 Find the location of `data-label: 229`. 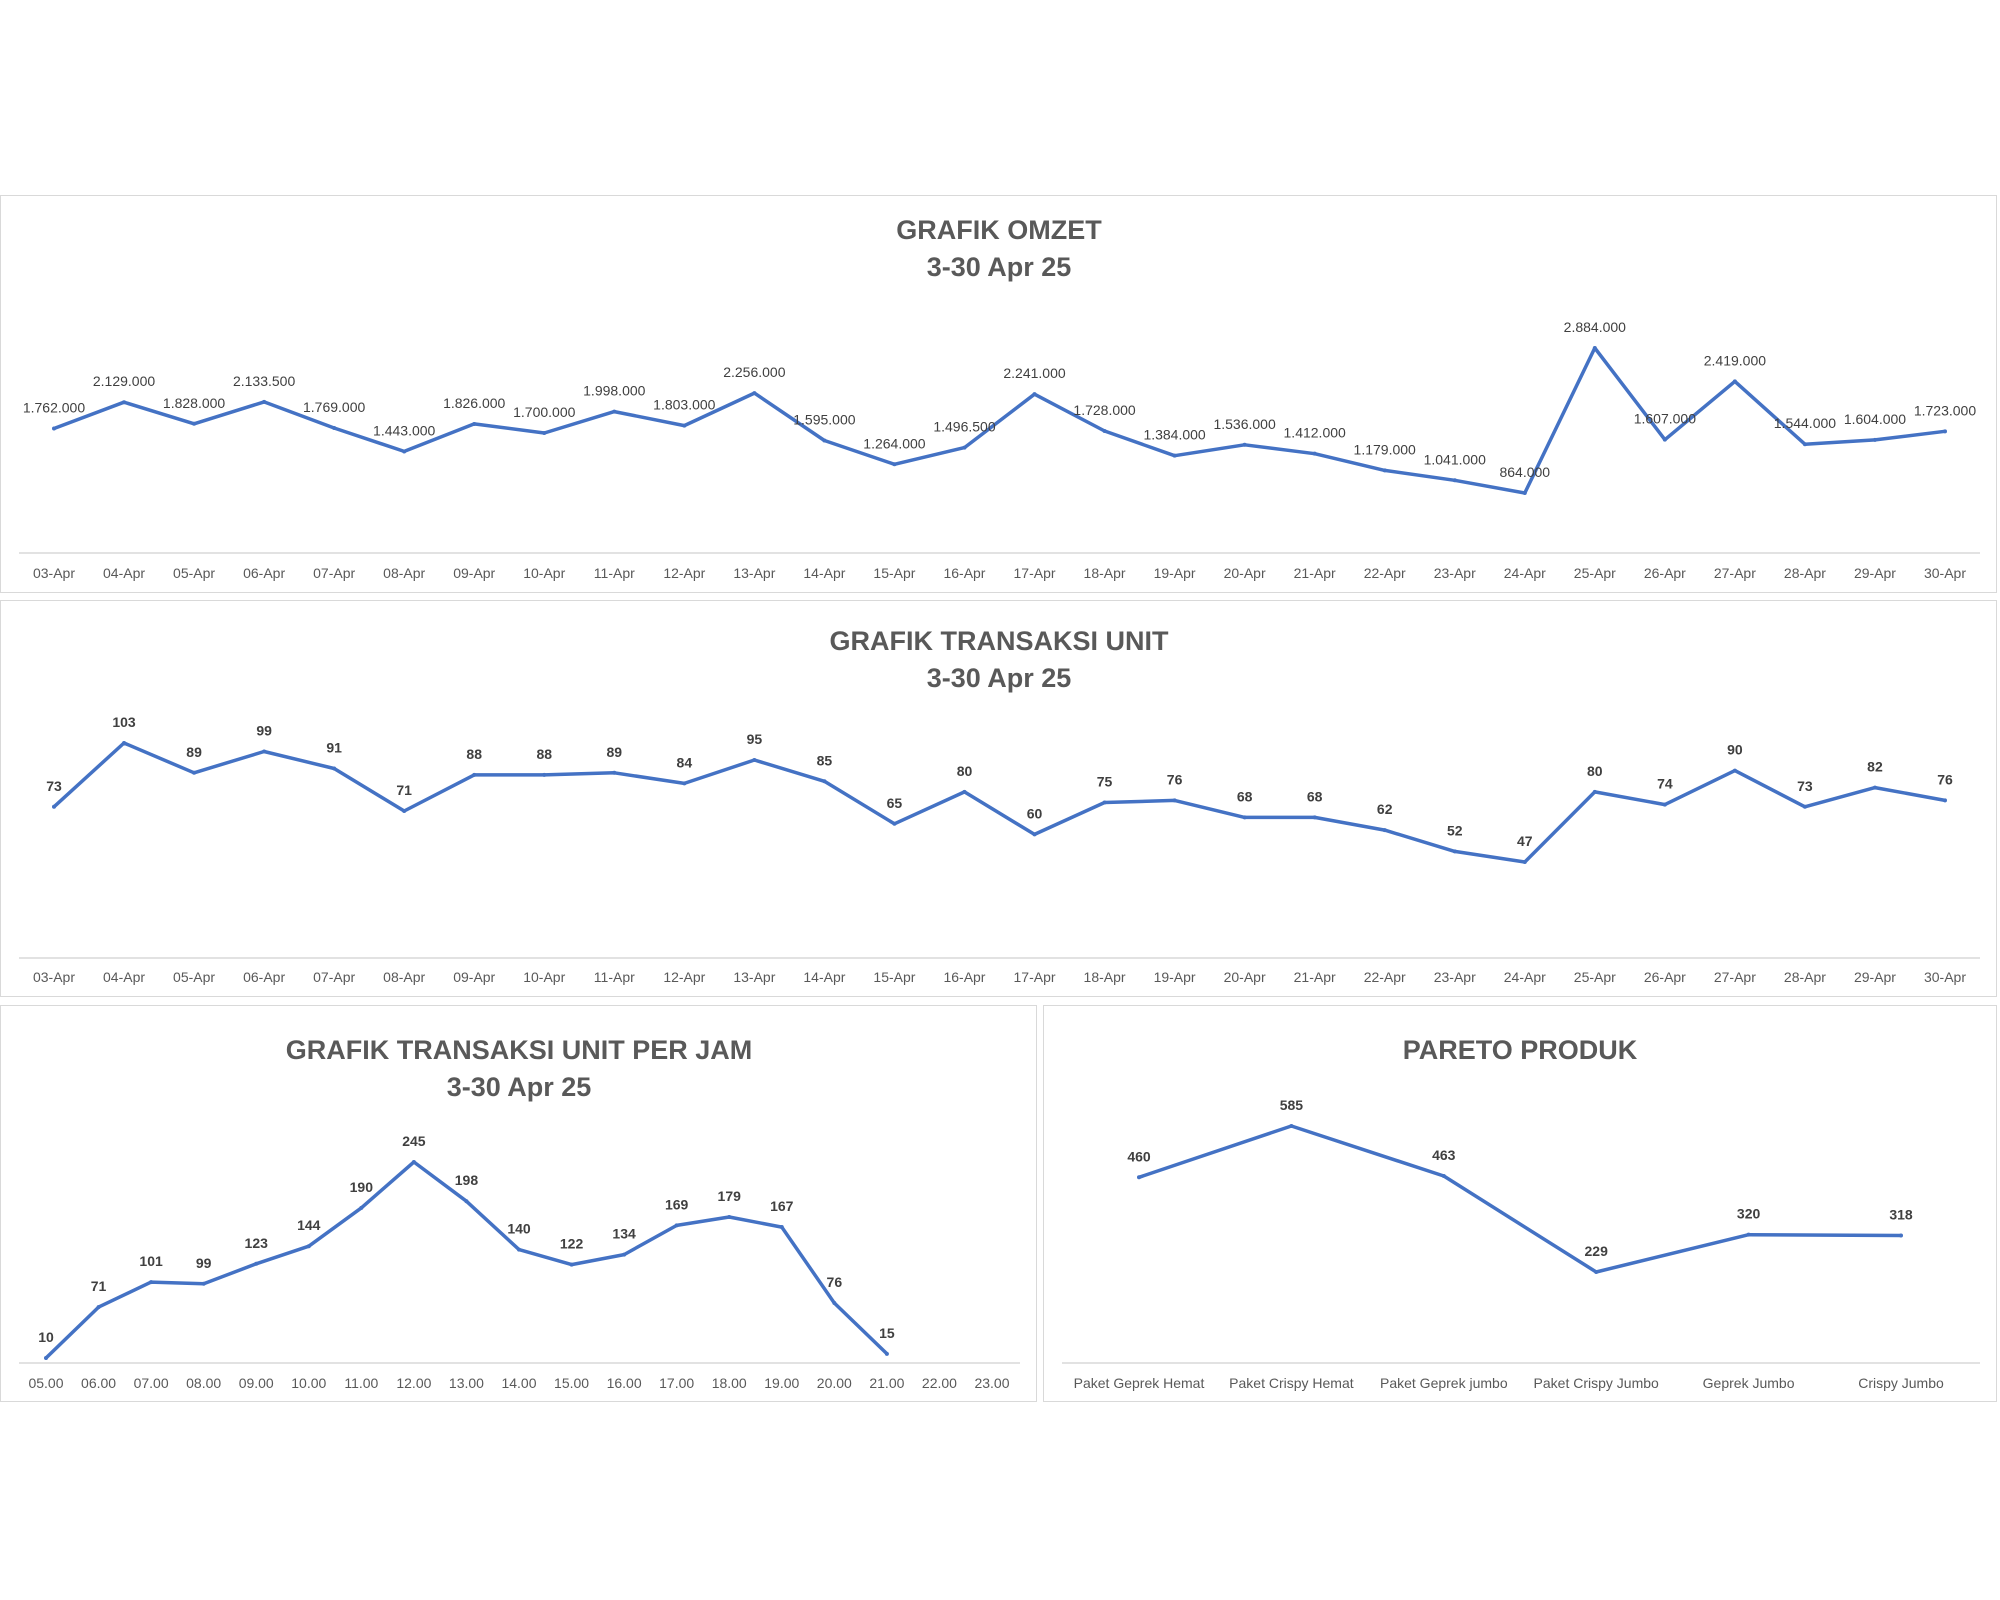

data-label: 229 is located at coordinates (1597, 1251).